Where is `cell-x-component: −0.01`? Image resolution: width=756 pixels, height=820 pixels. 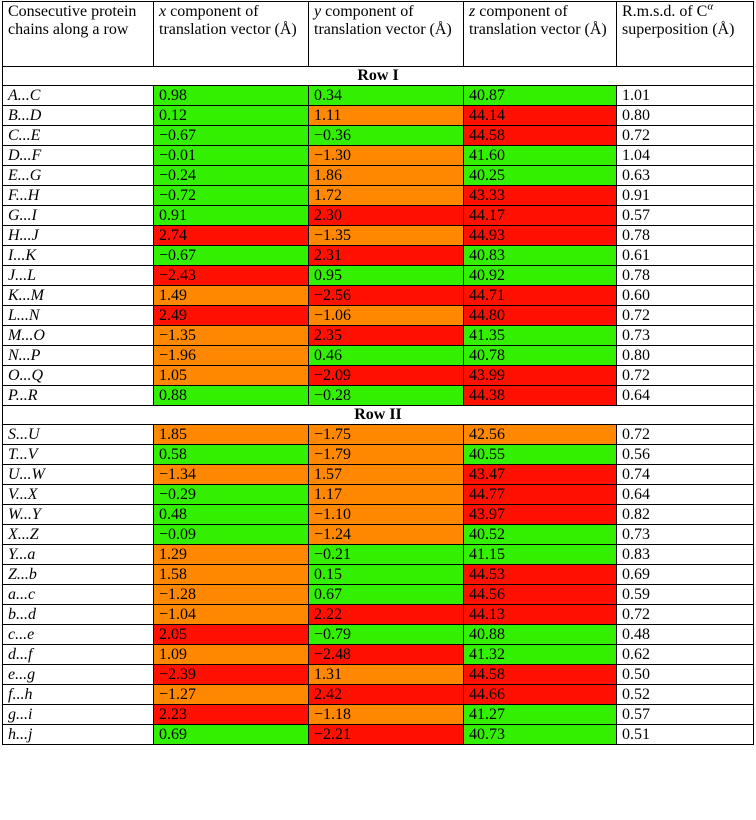
cell-x-component: −0.01 is located at coordinates (231, 155).